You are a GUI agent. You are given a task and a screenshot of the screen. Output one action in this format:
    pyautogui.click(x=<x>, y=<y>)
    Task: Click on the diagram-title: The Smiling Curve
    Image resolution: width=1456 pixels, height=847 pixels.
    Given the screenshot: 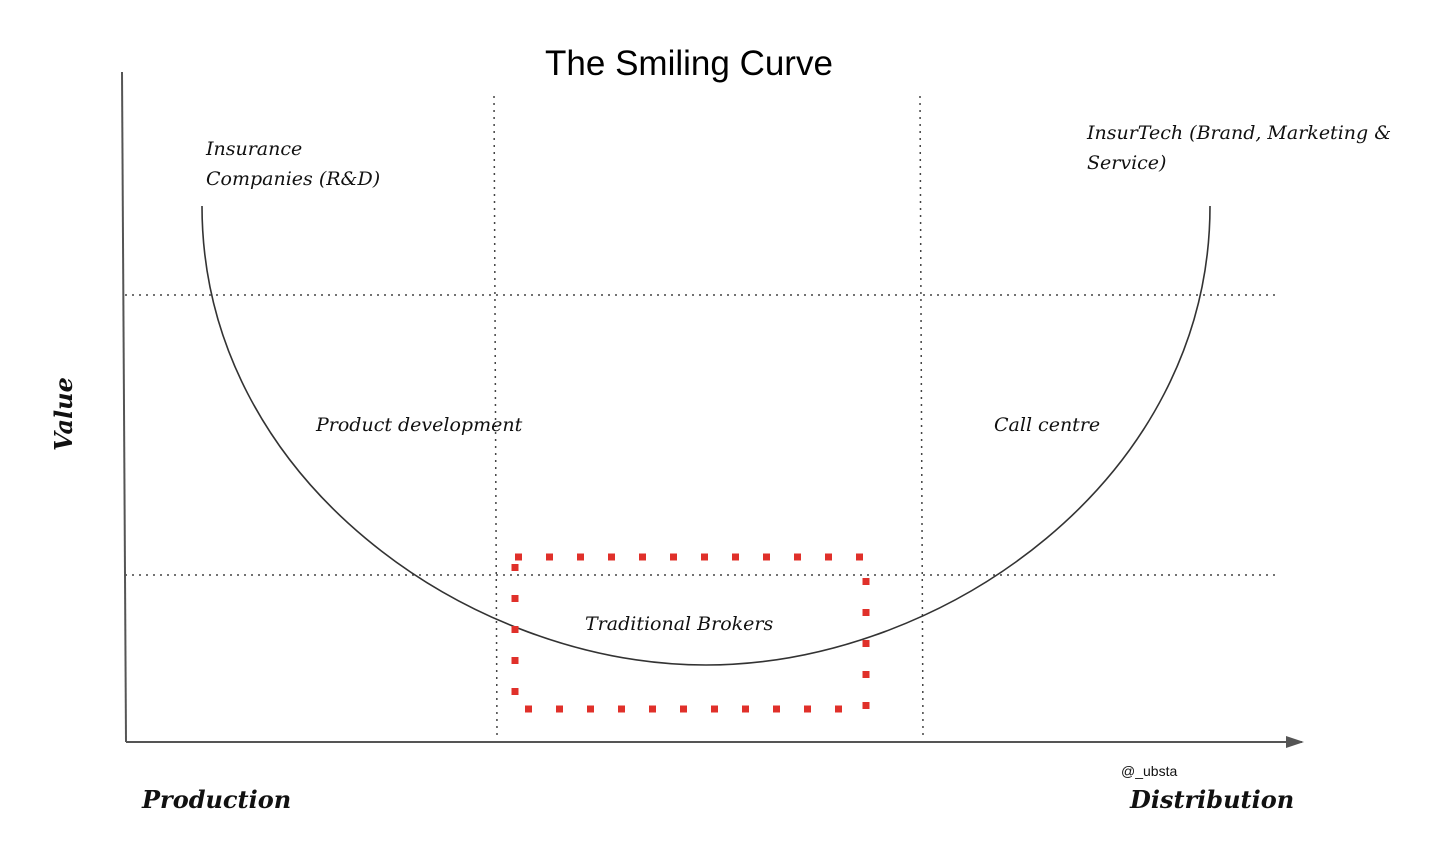 What is the action you would take?
    pyautogui.click(x=689, y=63)
    